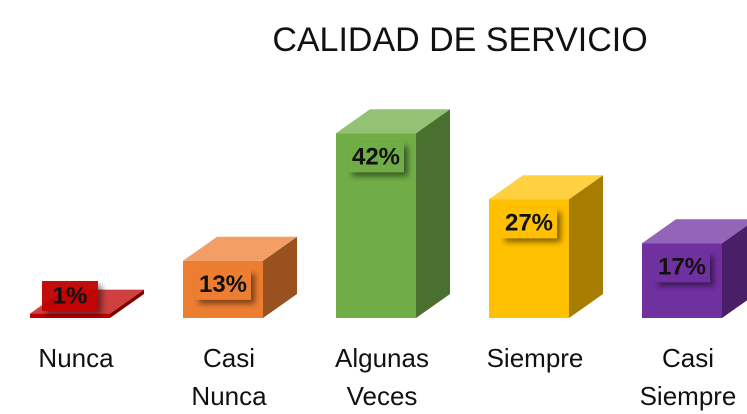  What do you see at coordinates (229, 377) in the screenshot?
I see `x-tick-label: Casi Nunca` at bounding box center [229, 377].